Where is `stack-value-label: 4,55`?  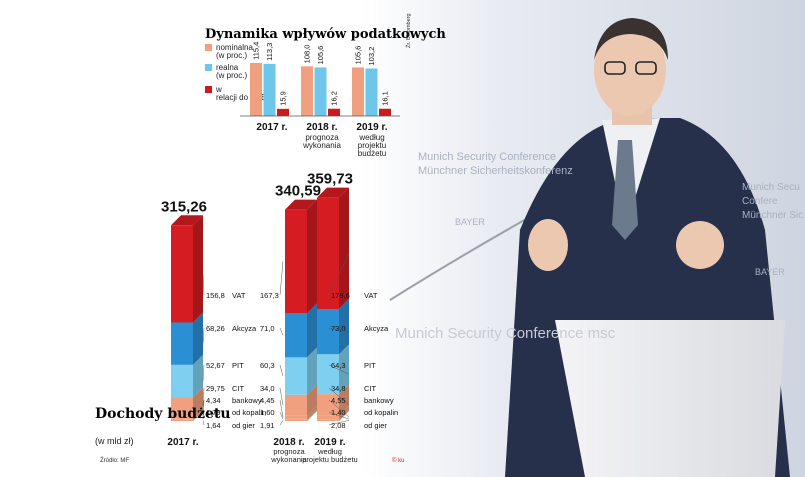 stack-value-label: 4,55 is located at coordinates (338, 400).